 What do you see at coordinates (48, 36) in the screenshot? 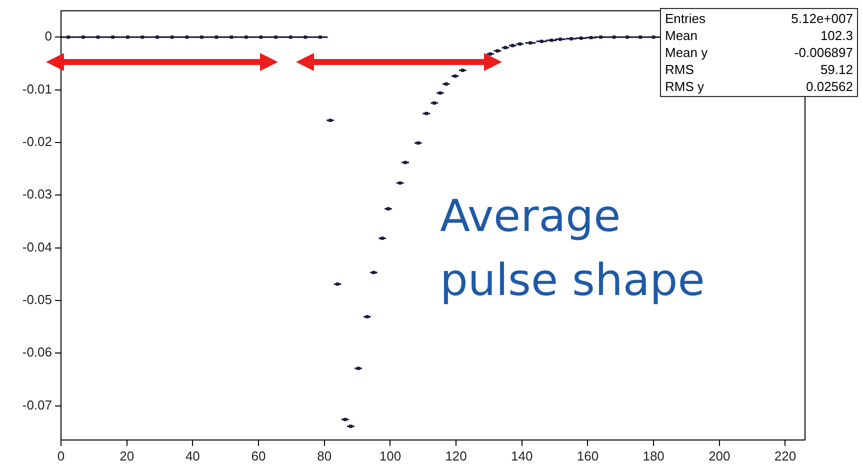
I see `y-tick-label: 0` at bounding box center [48, 36].